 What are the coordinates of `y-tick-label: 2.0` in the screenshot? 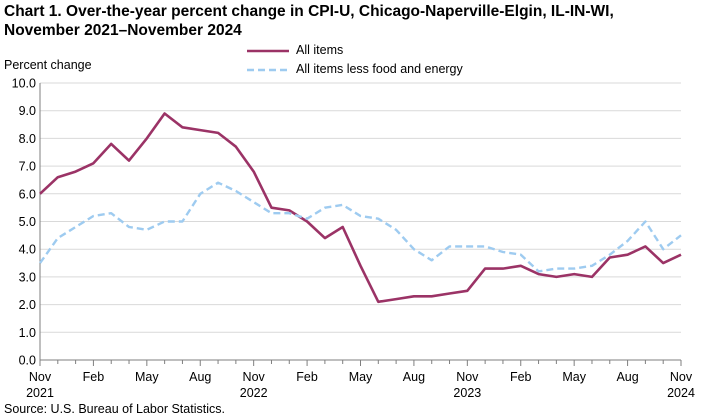 It's located at (27, 305).